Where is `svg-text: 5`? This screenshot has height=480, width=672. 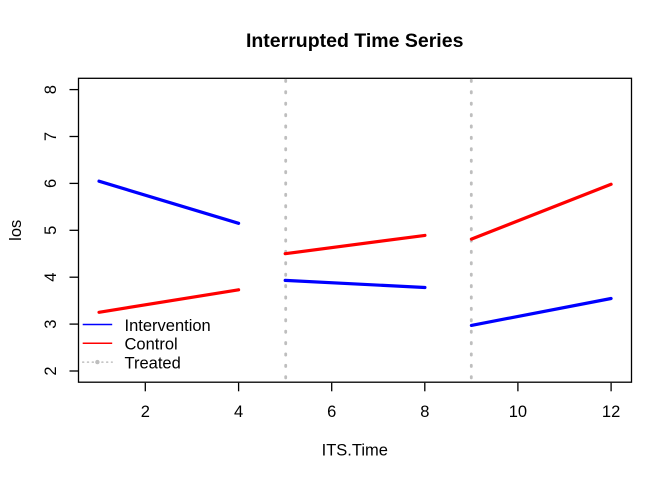
svg-text: 5 is located at coordinates (51, 230).